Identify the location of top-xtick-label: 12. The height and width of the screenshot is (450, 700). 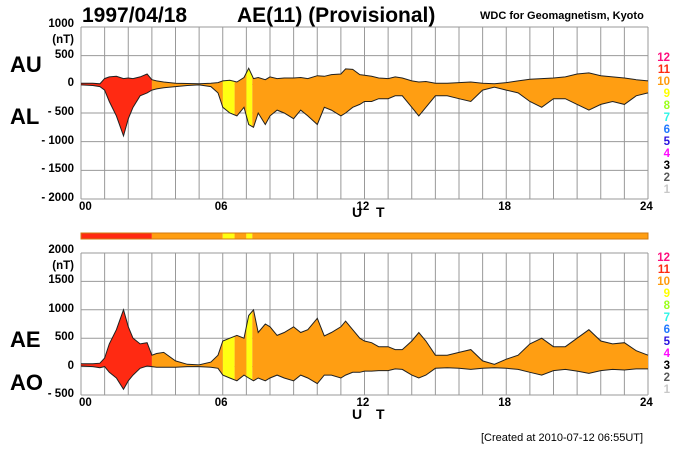
(363, 207).